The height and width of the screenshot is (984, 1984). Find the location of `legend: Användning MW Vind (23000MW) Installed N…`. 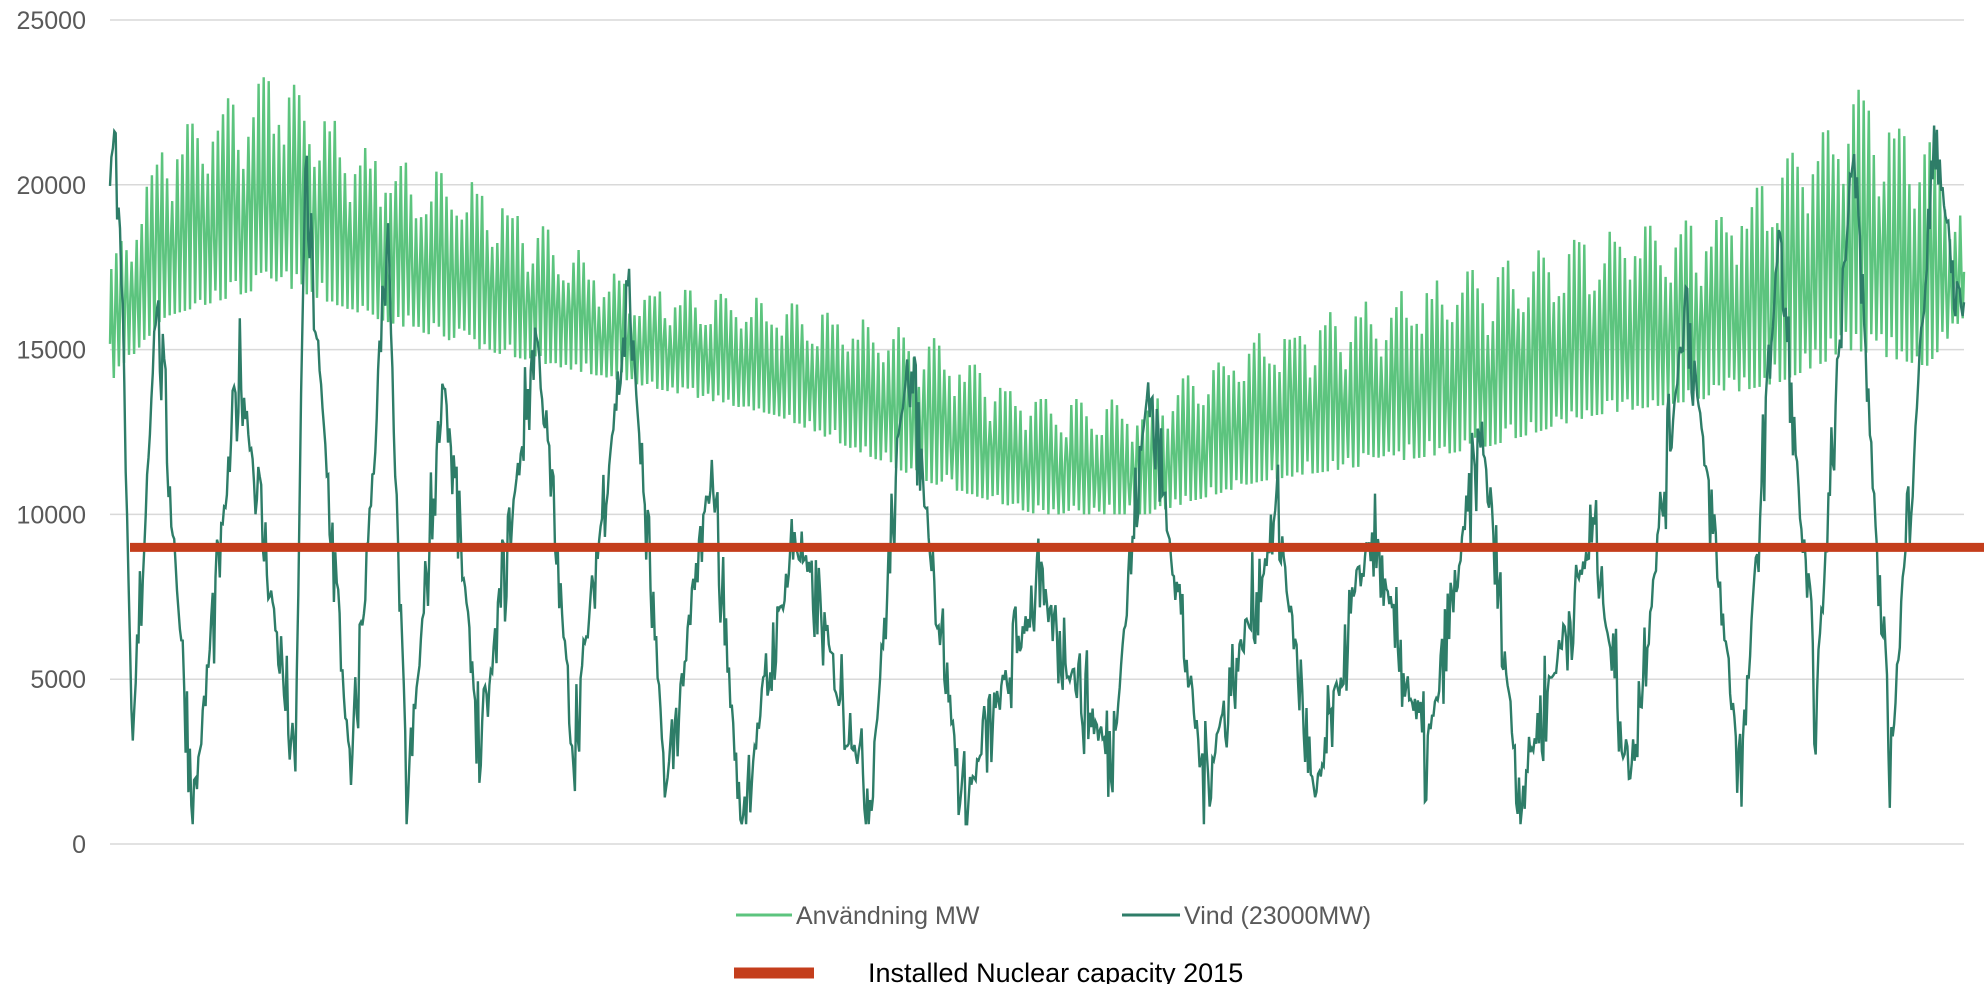

legend: Användning MW Vind (23000MW) Installed N… is located at coordinates (1052, 943).